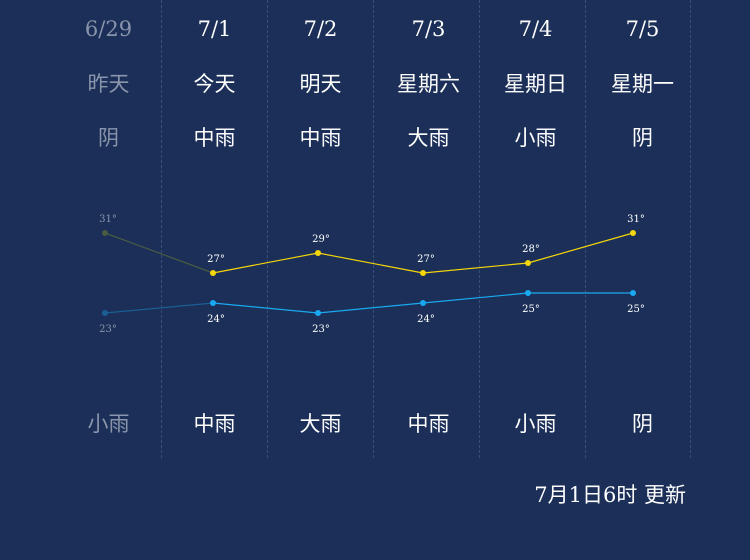  What do you see at coordinates (320, 229) in the screenshot?
I see `day-column-2: 7/2 明天 中雨 大雨` at bounding box center [320, 229].